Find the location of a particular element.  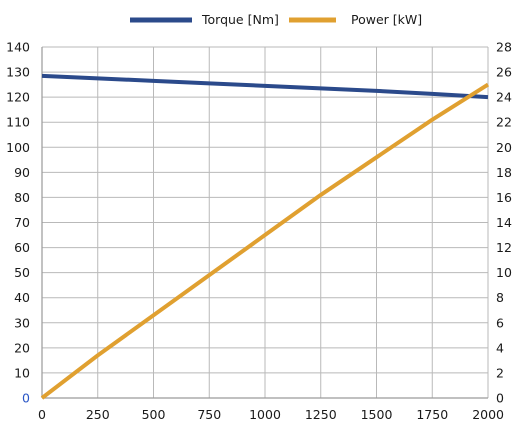

legend-label-torque: Torque [Nm] is located at coordinates (240, 19).